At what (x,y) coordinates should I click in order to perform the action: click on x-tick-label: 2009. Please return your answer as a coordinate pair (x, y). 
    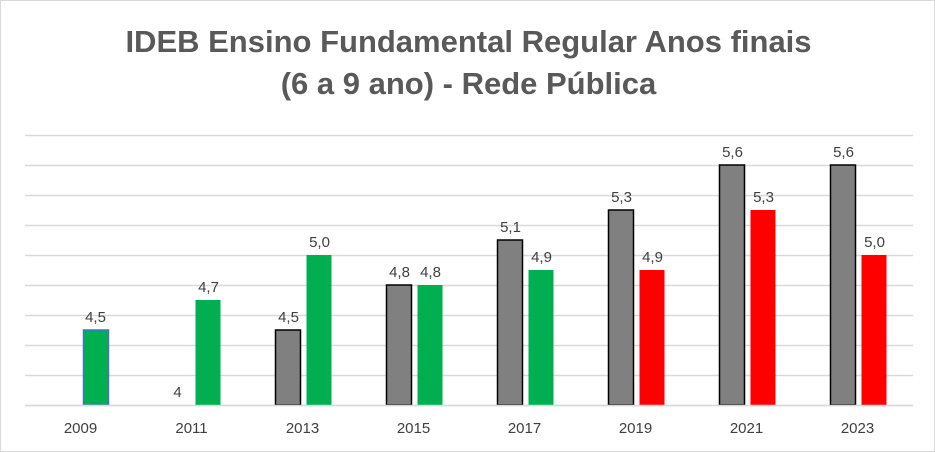
    Looking at the image, I should click on (80, 428).